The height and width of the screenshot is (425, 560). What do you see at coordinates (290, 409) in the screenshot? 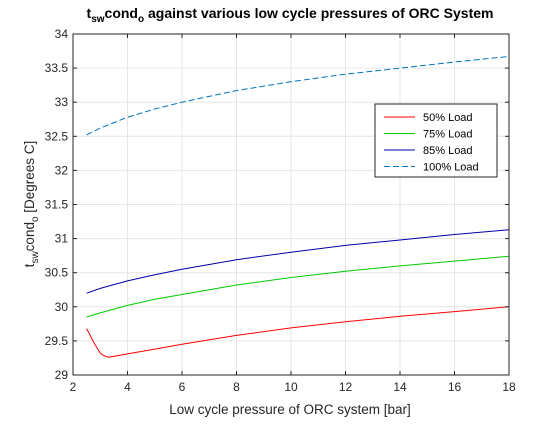
I see `x-axis-label: Low cycle pressure of ORC system [bar]` at bounding box center [290, 409].